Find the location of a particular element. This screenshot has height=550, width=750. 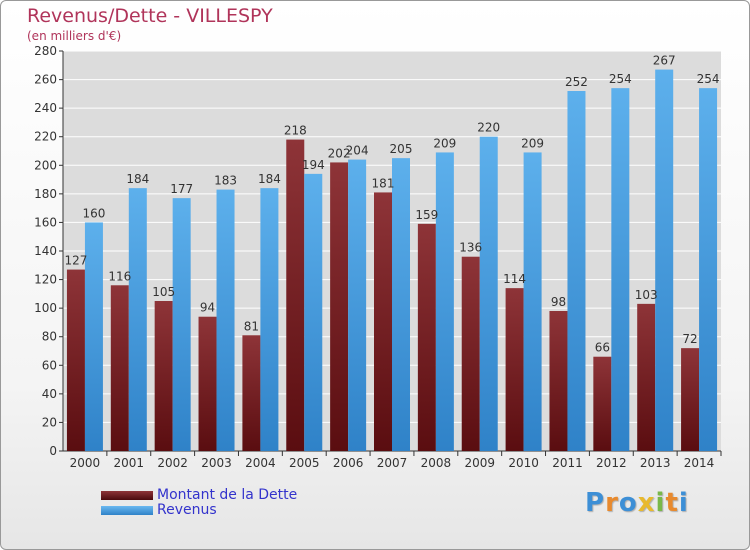

data-label: 252 is located at coordinates (576, 82).